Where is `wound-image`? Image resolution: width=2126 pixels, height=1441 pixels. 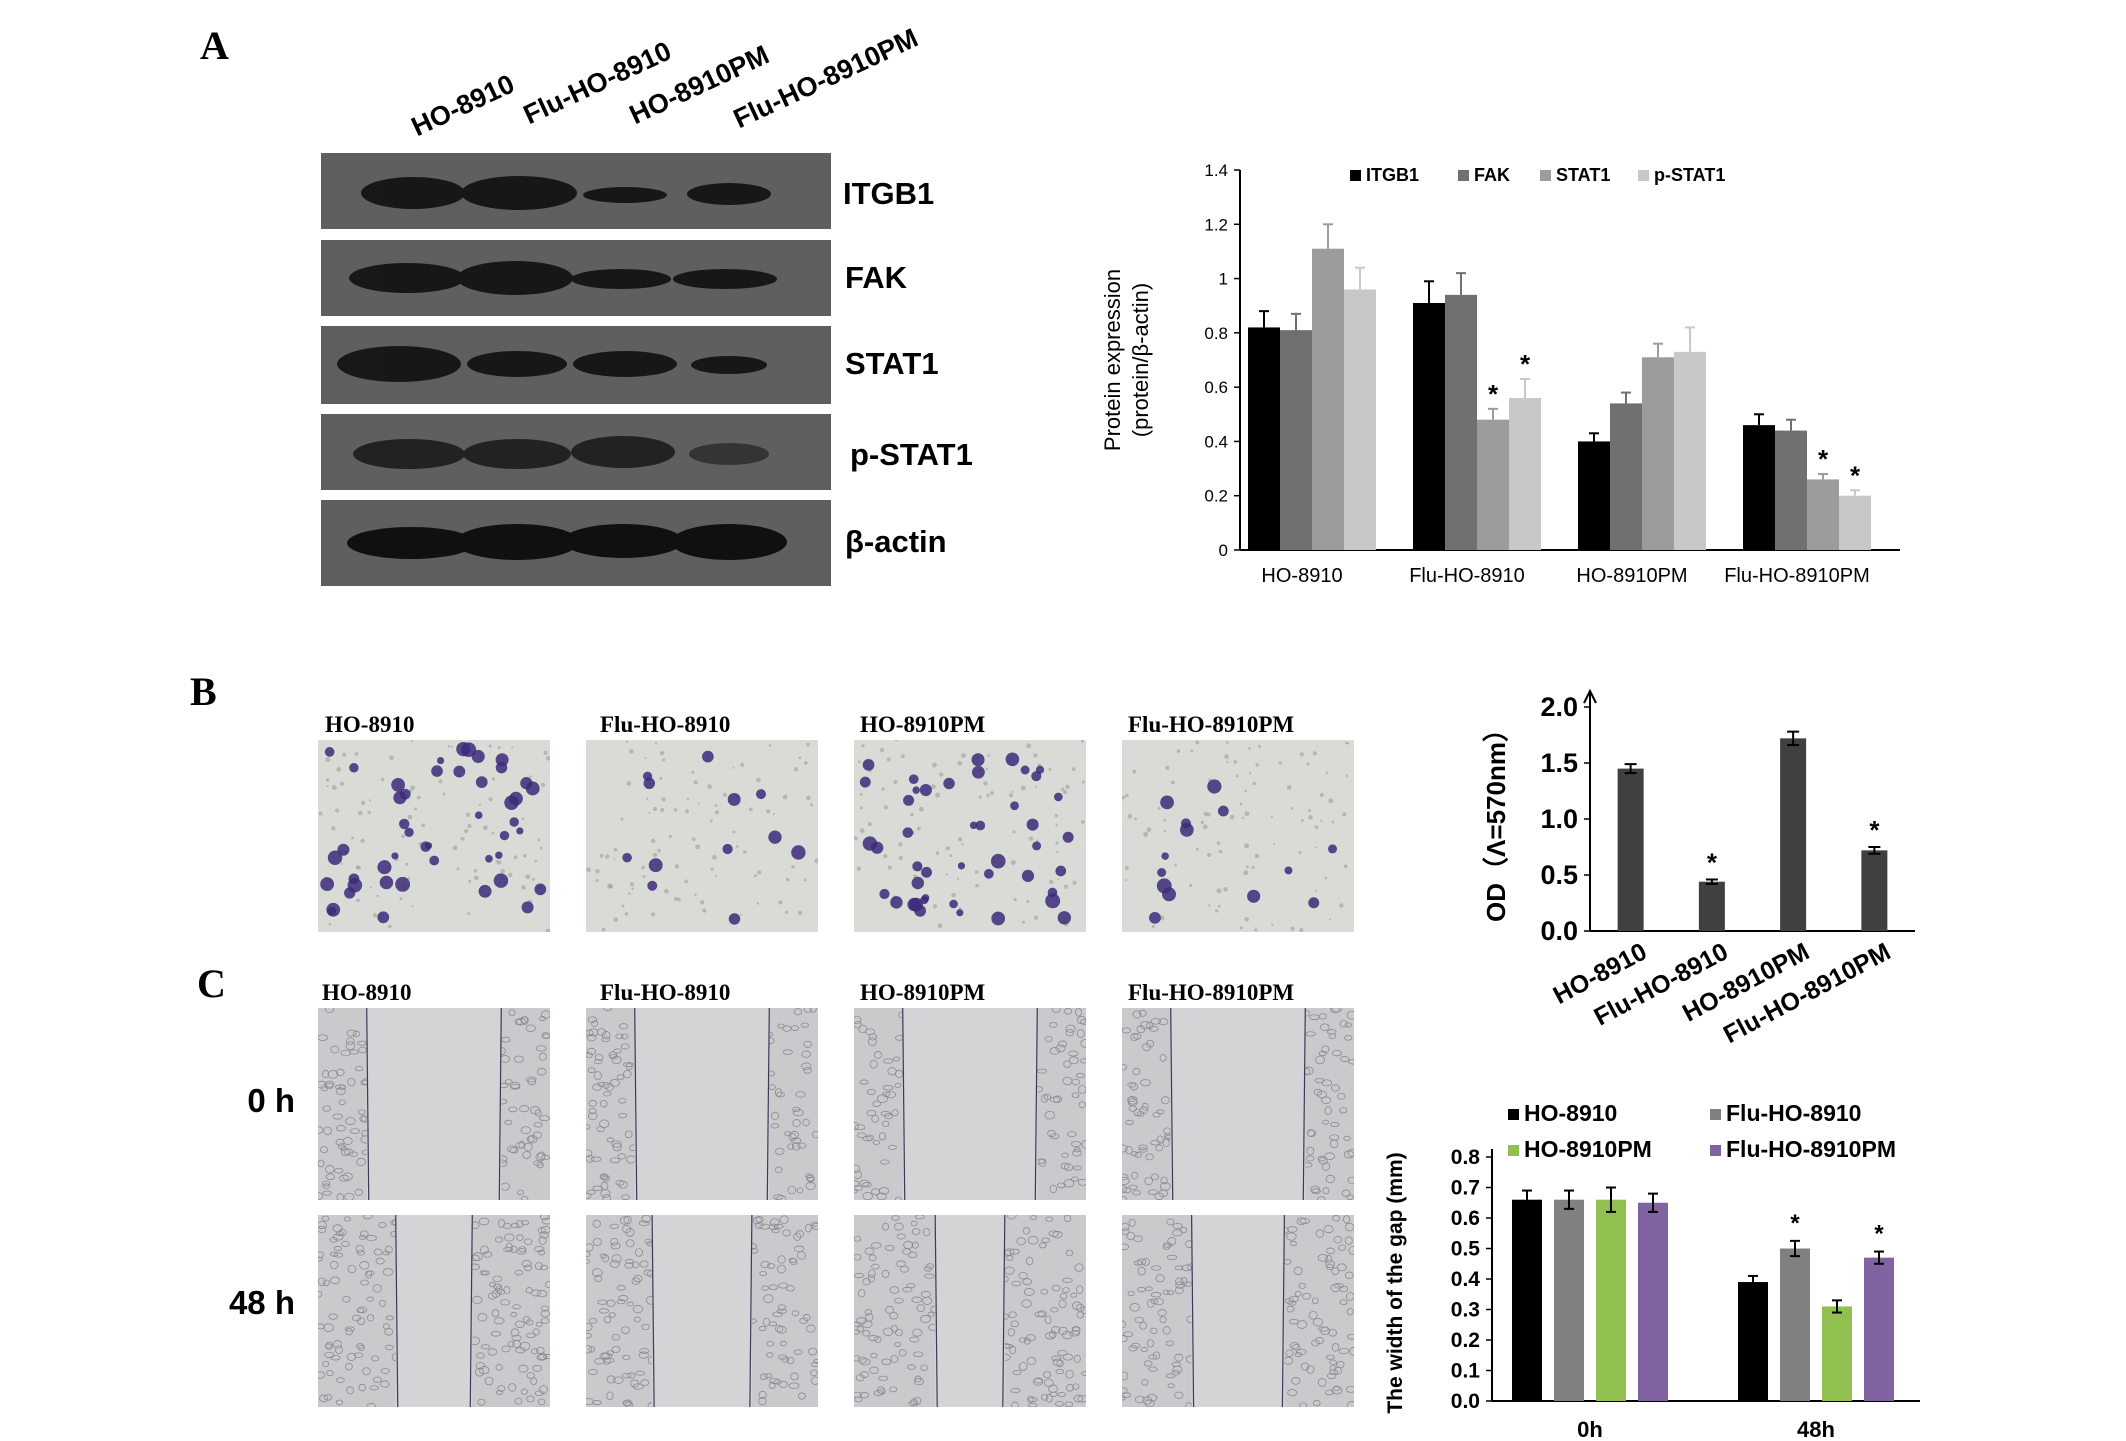
wound-image is located at coordinates (1238, 1311).